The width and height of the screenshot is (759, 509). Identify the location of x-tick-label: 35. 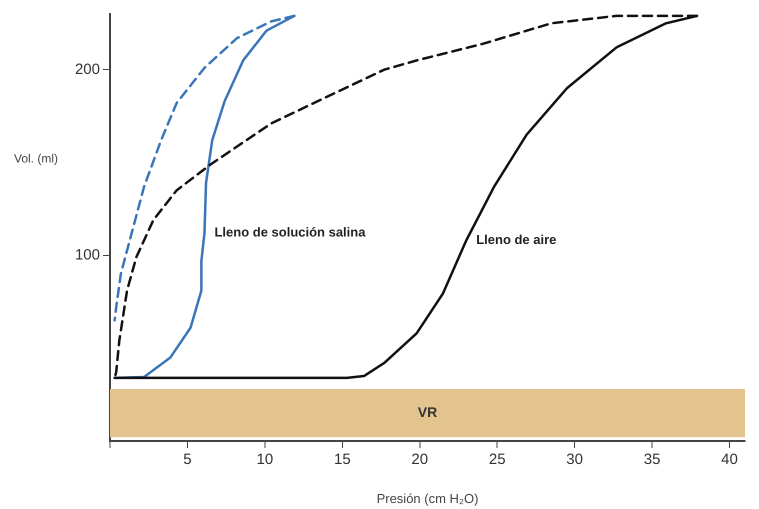
(652, 459).